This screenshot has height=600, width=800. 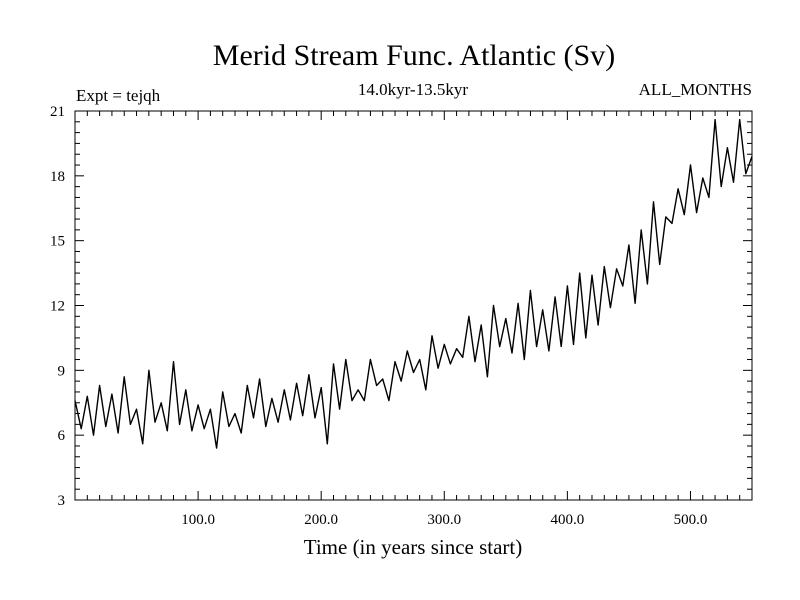 What do you see at coordinates (62, 436) in the screenshot?
I see `y-tick-label: 6` at bounding box center [62, 436].